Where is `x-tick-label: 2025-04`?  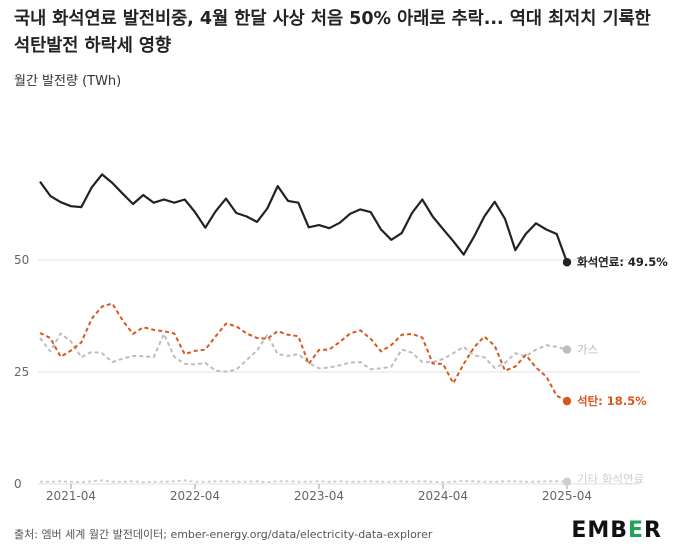 x-tick-label: 2025-04 is located at coordinates (567, 496).